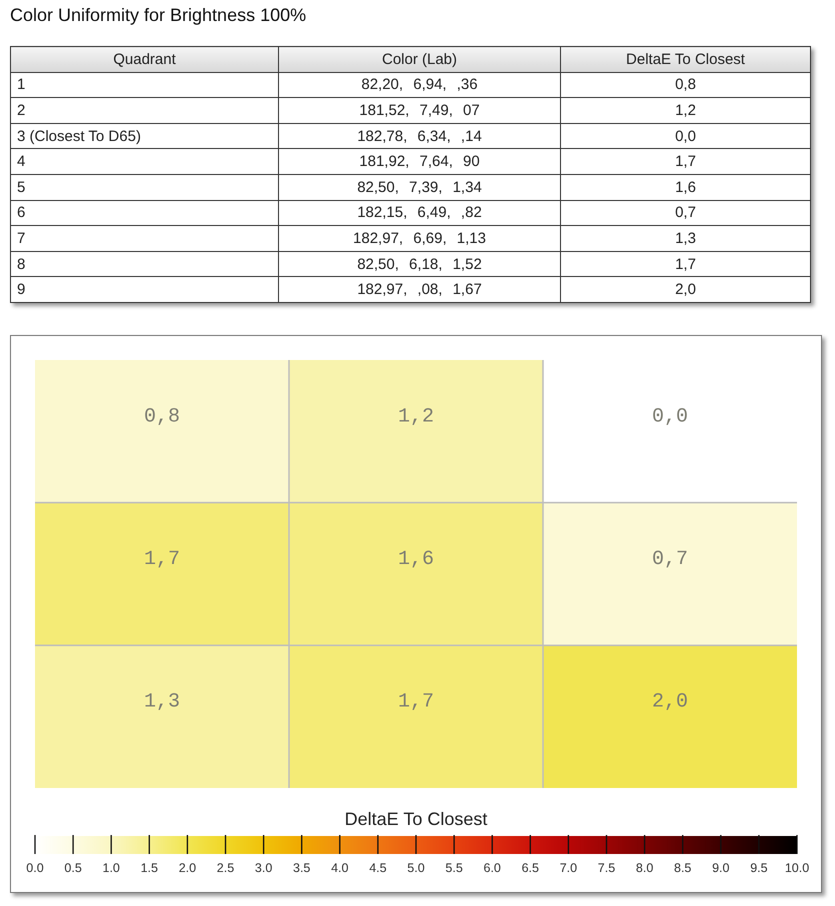 The width and height of the screenshot is (835, 906). I want to click on color-bar-label: 6.0, so click(492, 868).